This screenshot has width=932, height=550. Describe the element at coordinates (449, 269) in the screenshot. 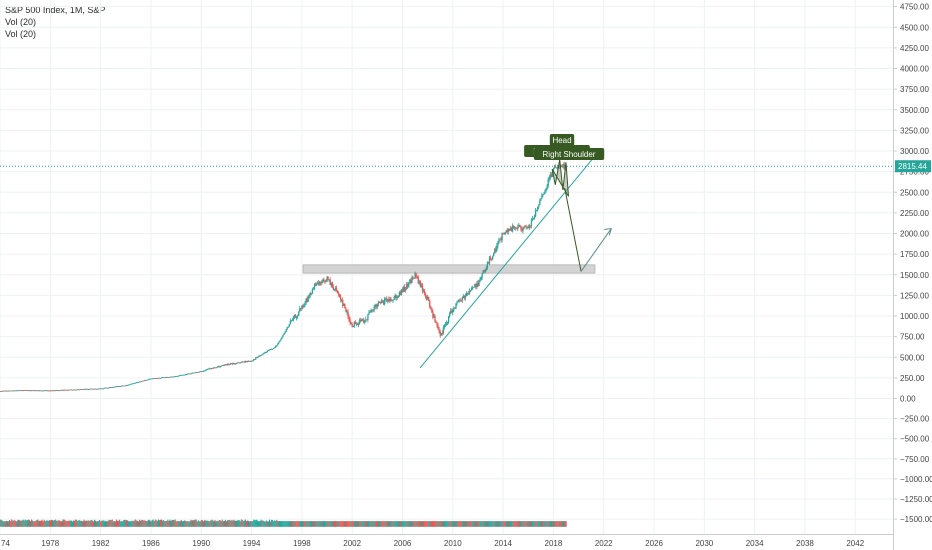

I see `resistance-zone` at that location.